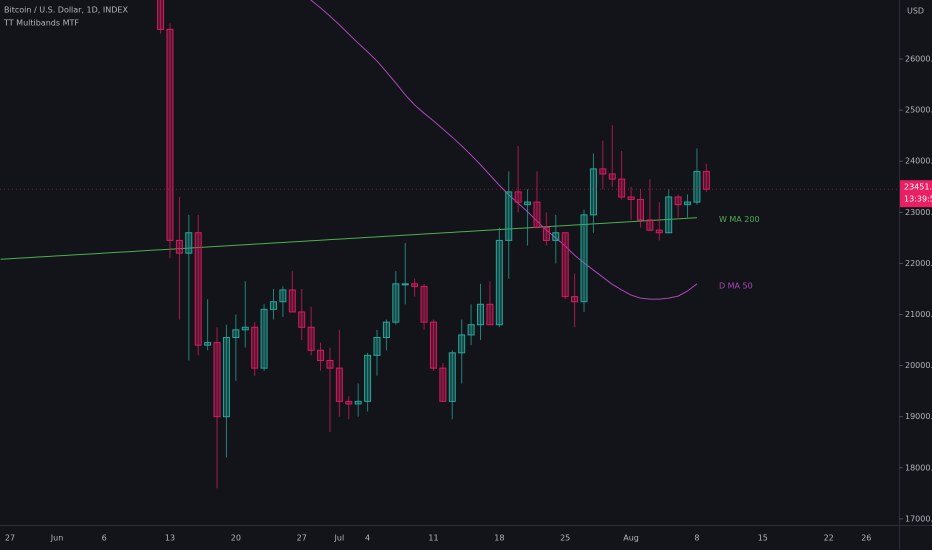 Image resolution: width=932 pixels, height=550 pixels. Describe the element at coordinates (918, 518) in the screenshot. I see `y-tick-label: 17000.00` at that location.